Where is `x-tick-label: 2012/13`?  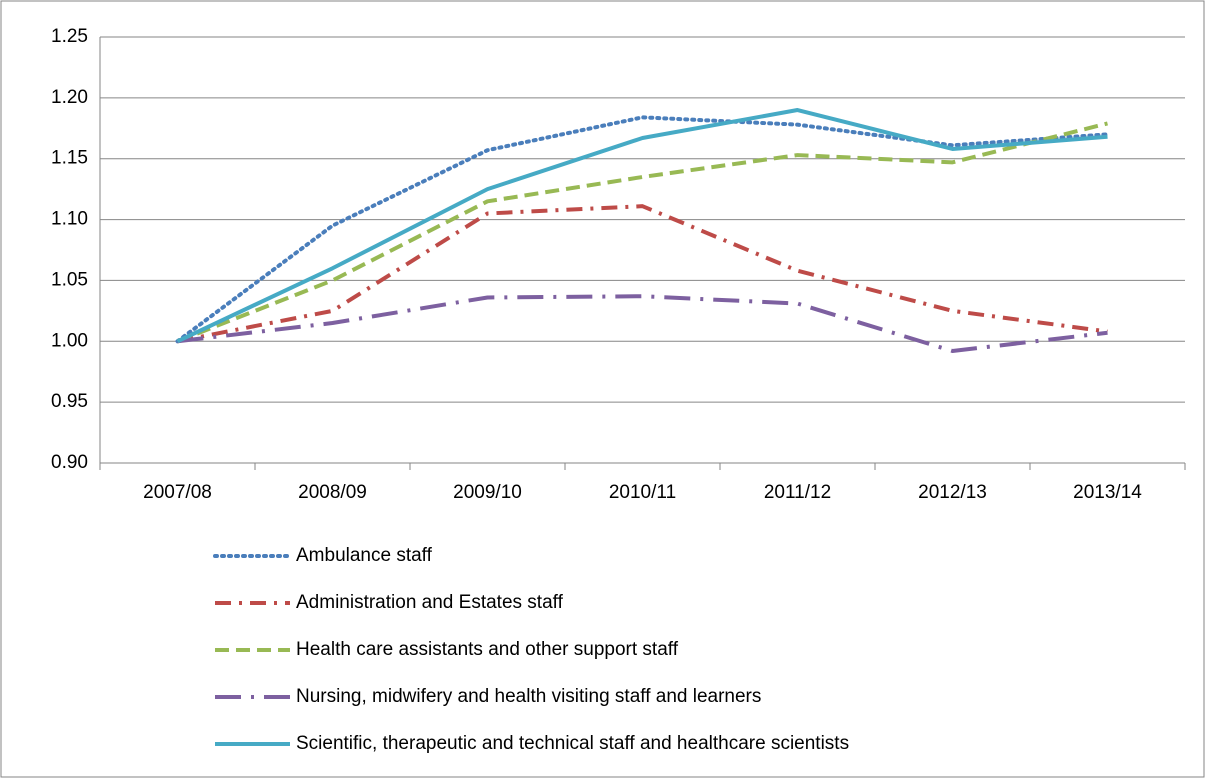 x-tick-label: 2012/13 is located at coordinates (952, 492).